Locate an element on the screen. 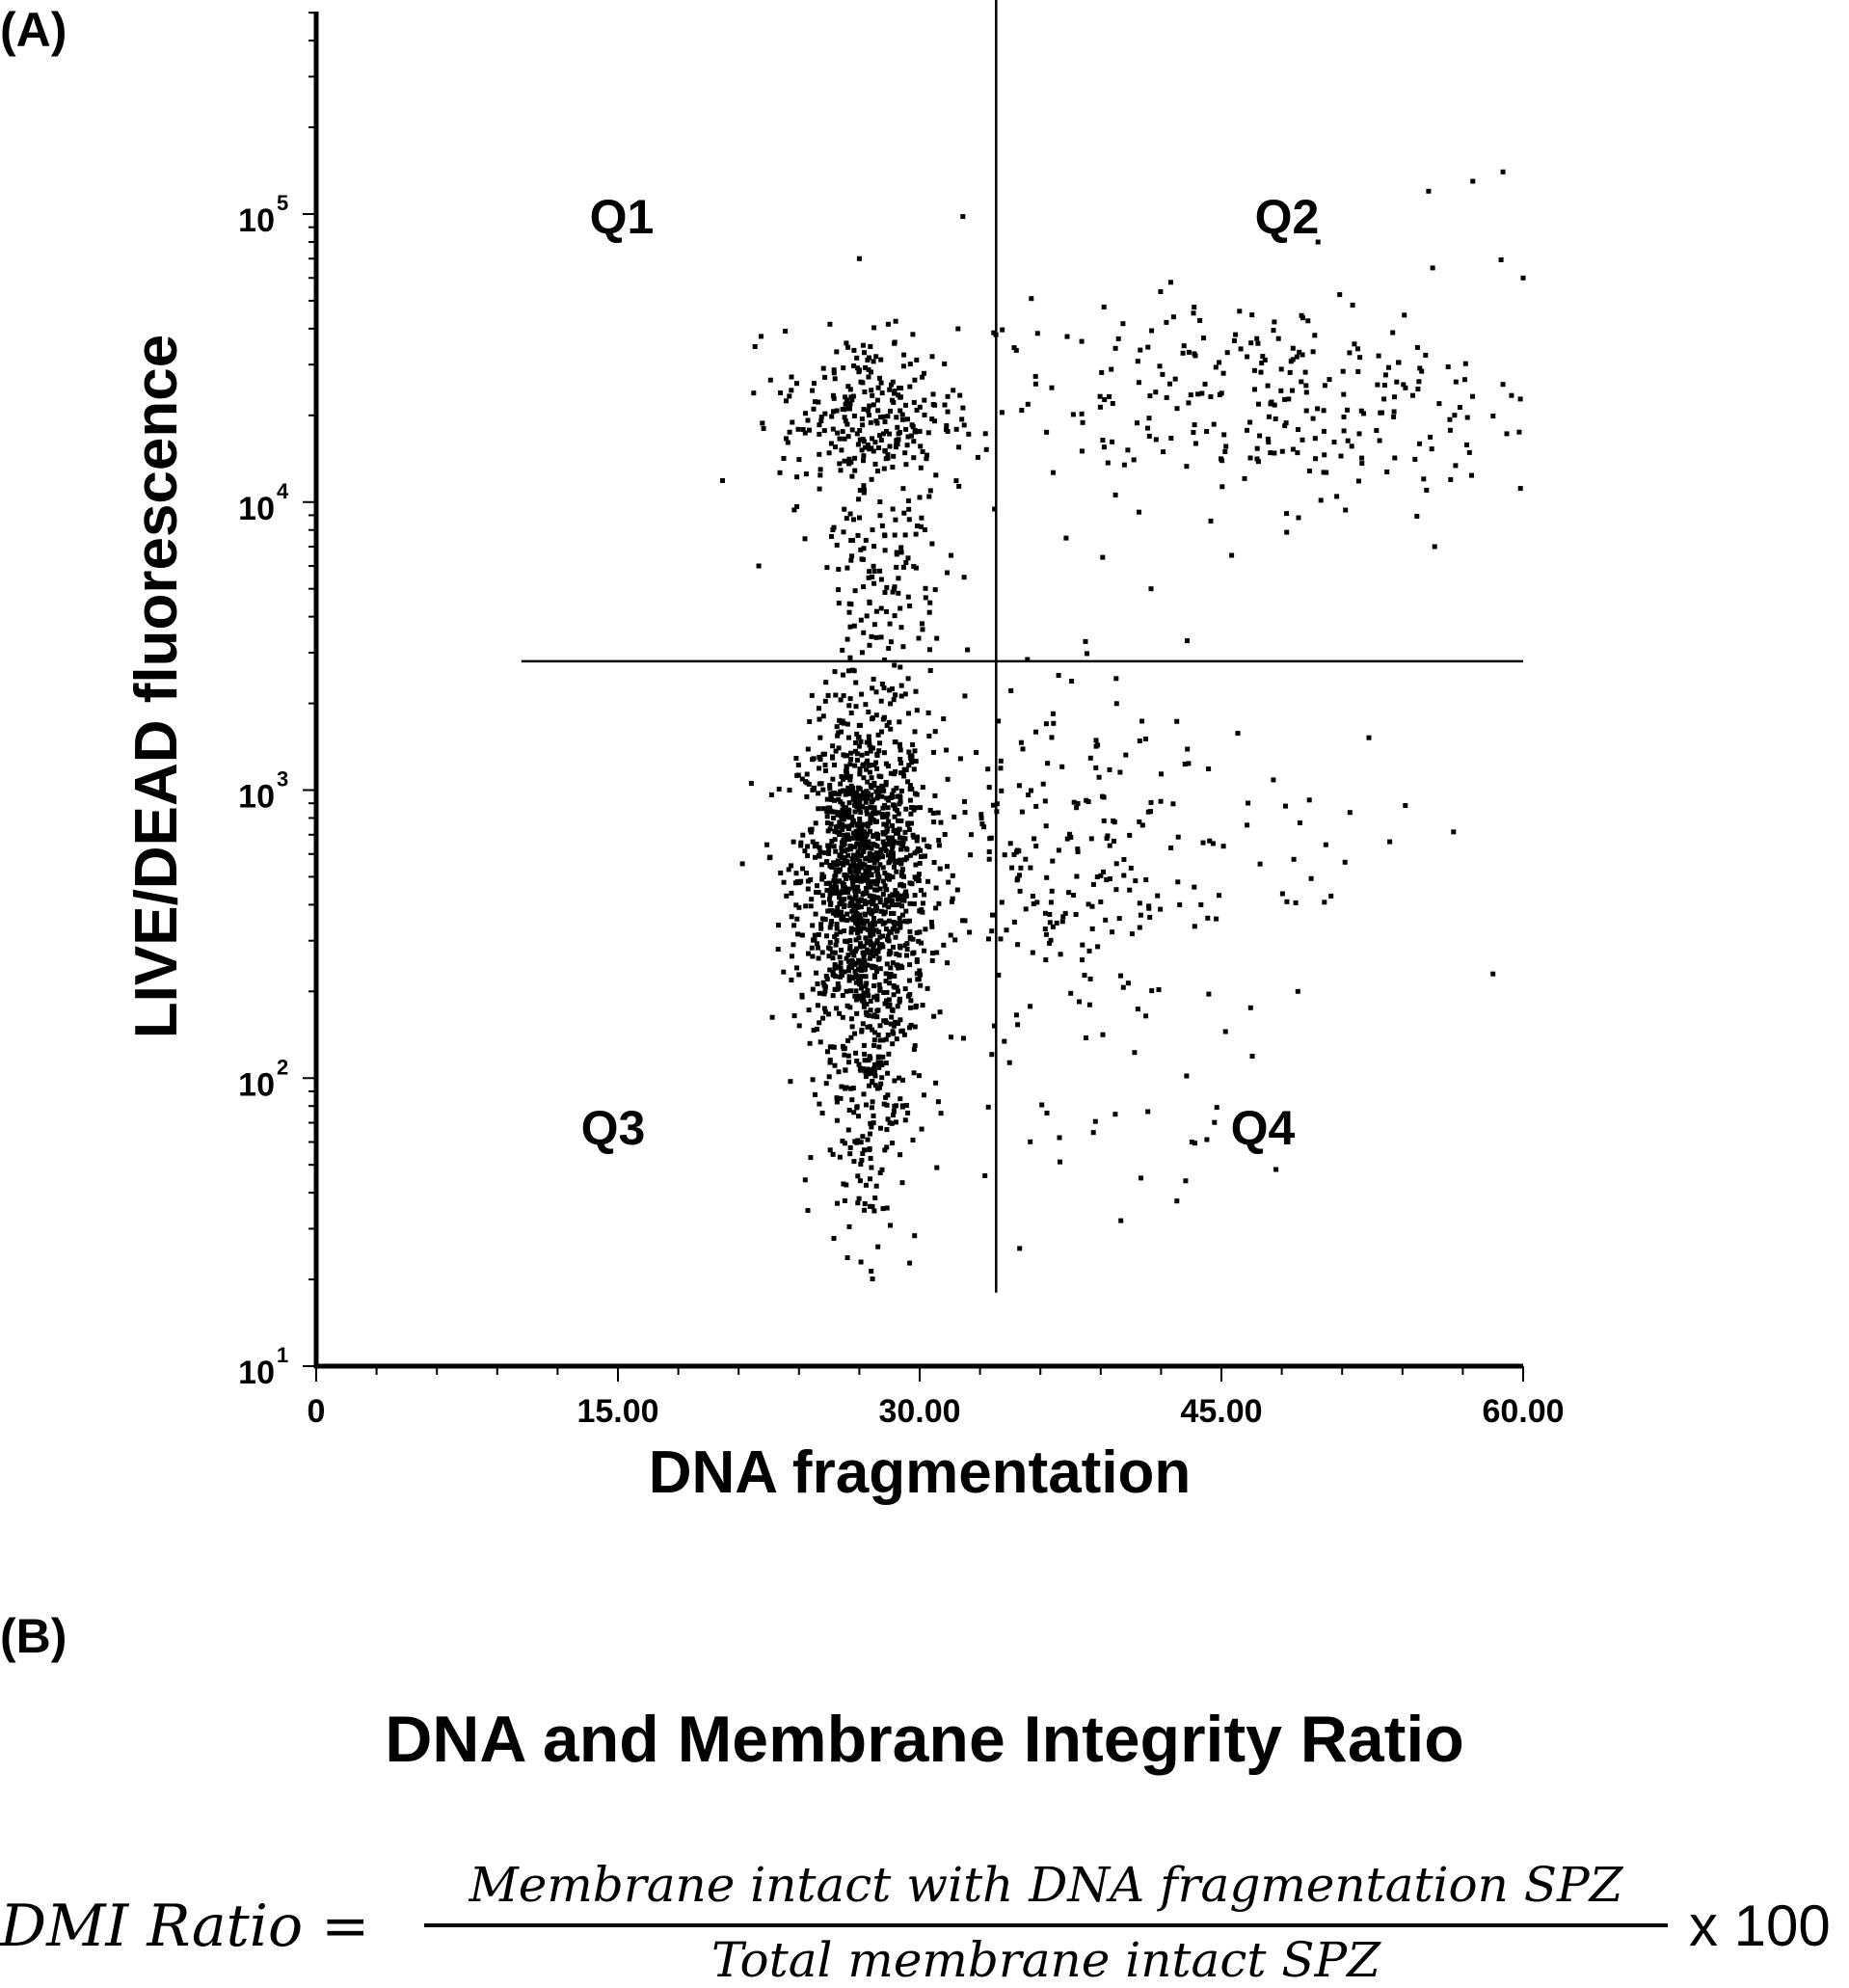 The image size is (1849, 1988). y-tick-label: 10 is located at coordinates (256, 797).